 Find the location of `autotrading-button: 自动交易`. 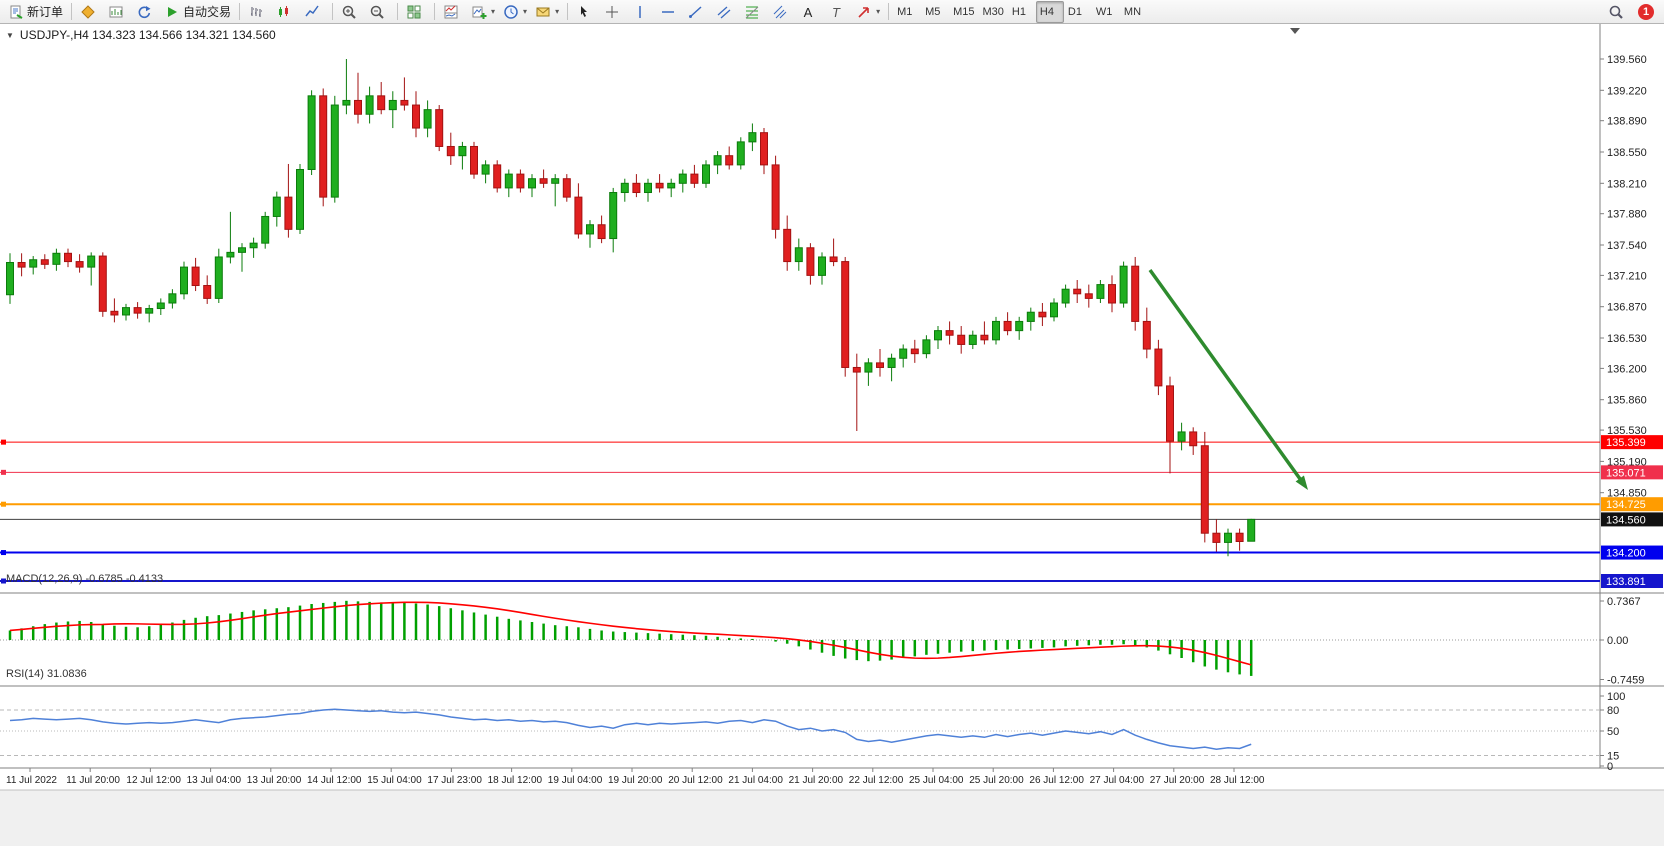

autotrading-button: 自动交易 is located at coordinates (197, 12).